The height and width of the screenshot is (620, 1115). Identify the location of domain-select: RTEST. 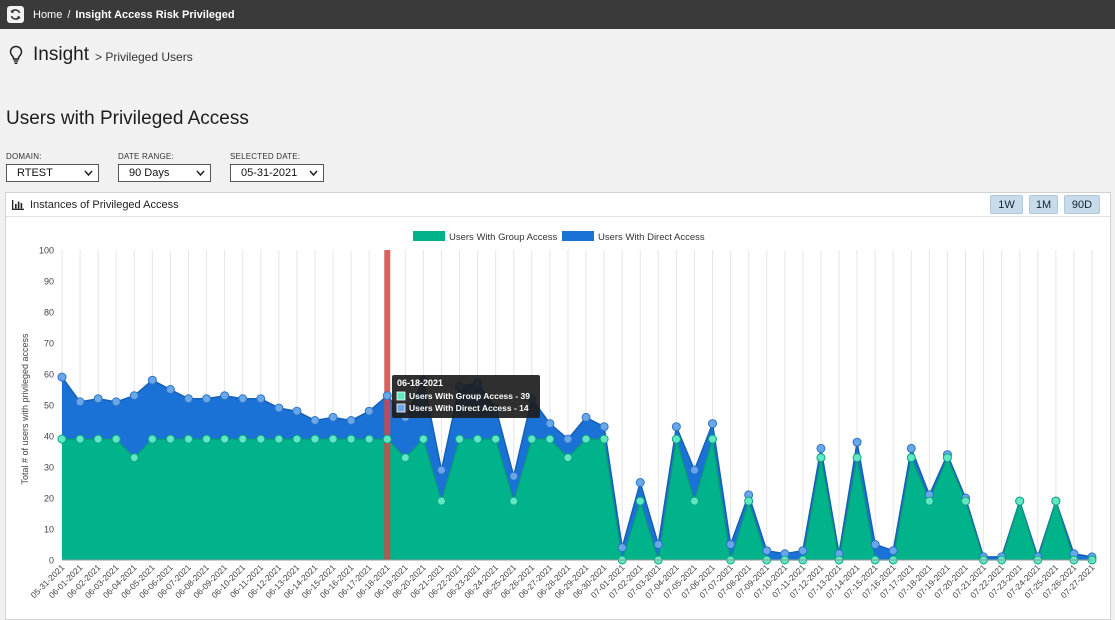
(52, 173).